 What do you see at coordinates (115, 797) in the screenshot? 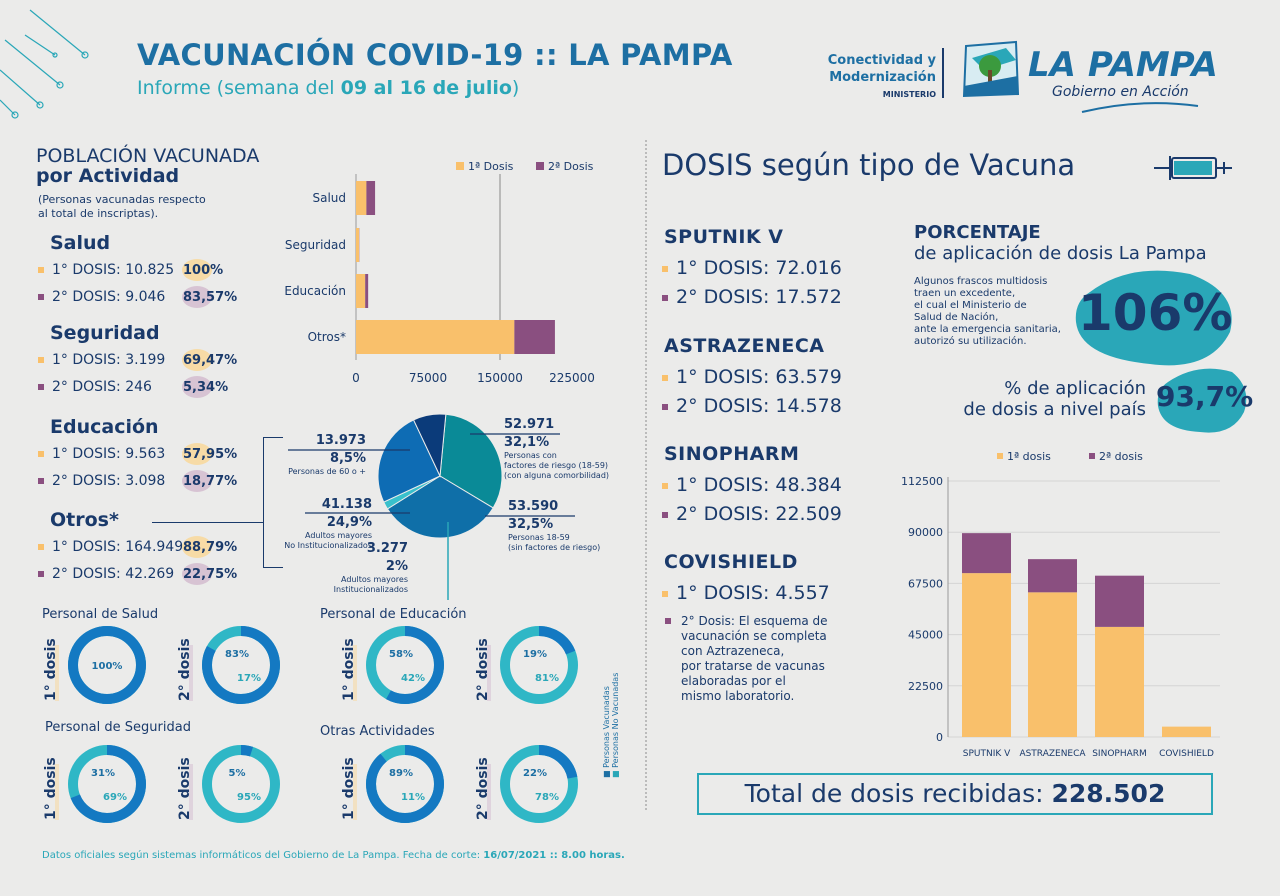
I see `ring-value-secondary: 69%` at bounding box center [115, 797].